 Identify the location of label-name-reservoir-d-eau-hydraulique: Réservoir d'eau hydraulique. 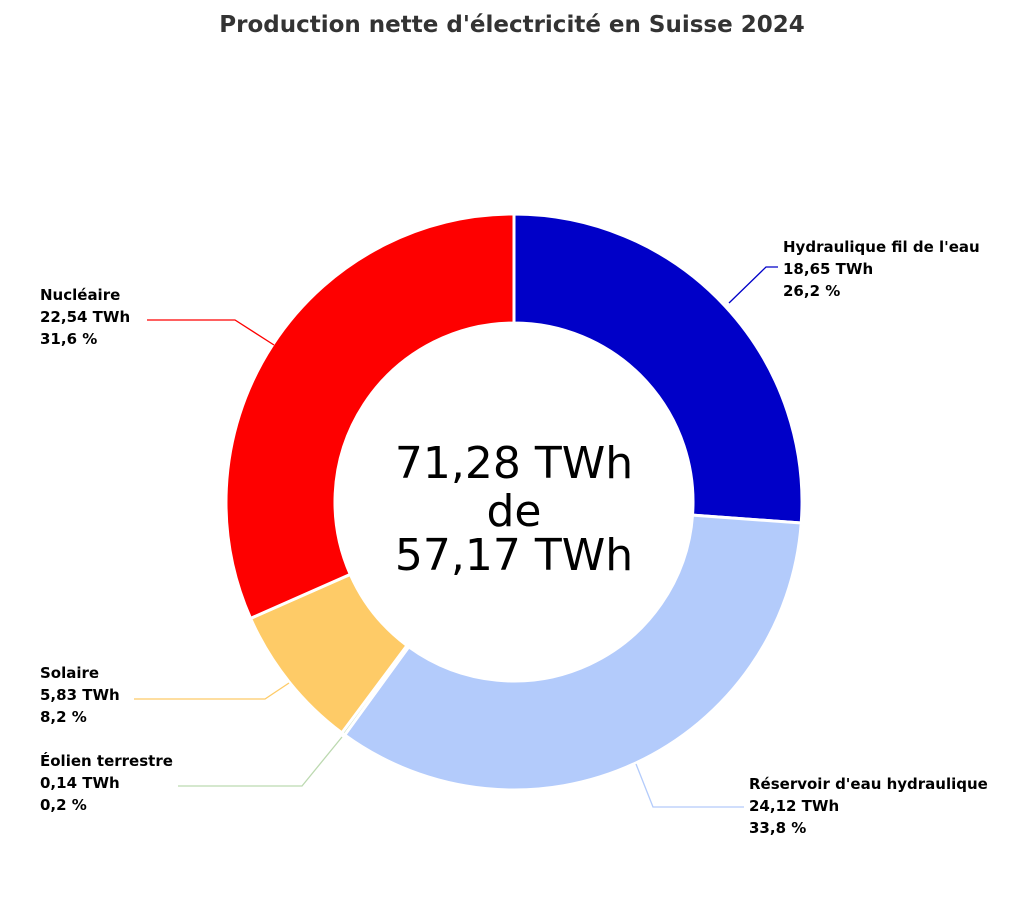
(868, 784).